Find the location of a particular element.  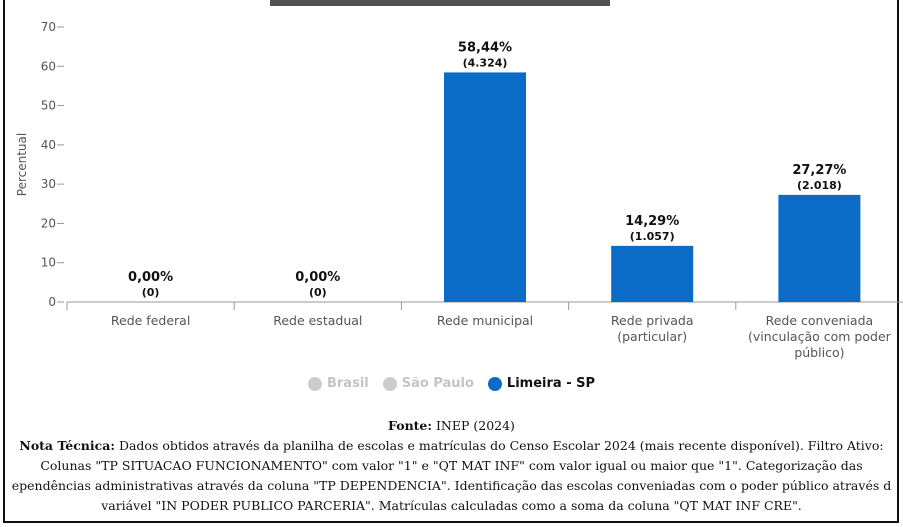

category-label: público) is located at coordinates (819, 352).